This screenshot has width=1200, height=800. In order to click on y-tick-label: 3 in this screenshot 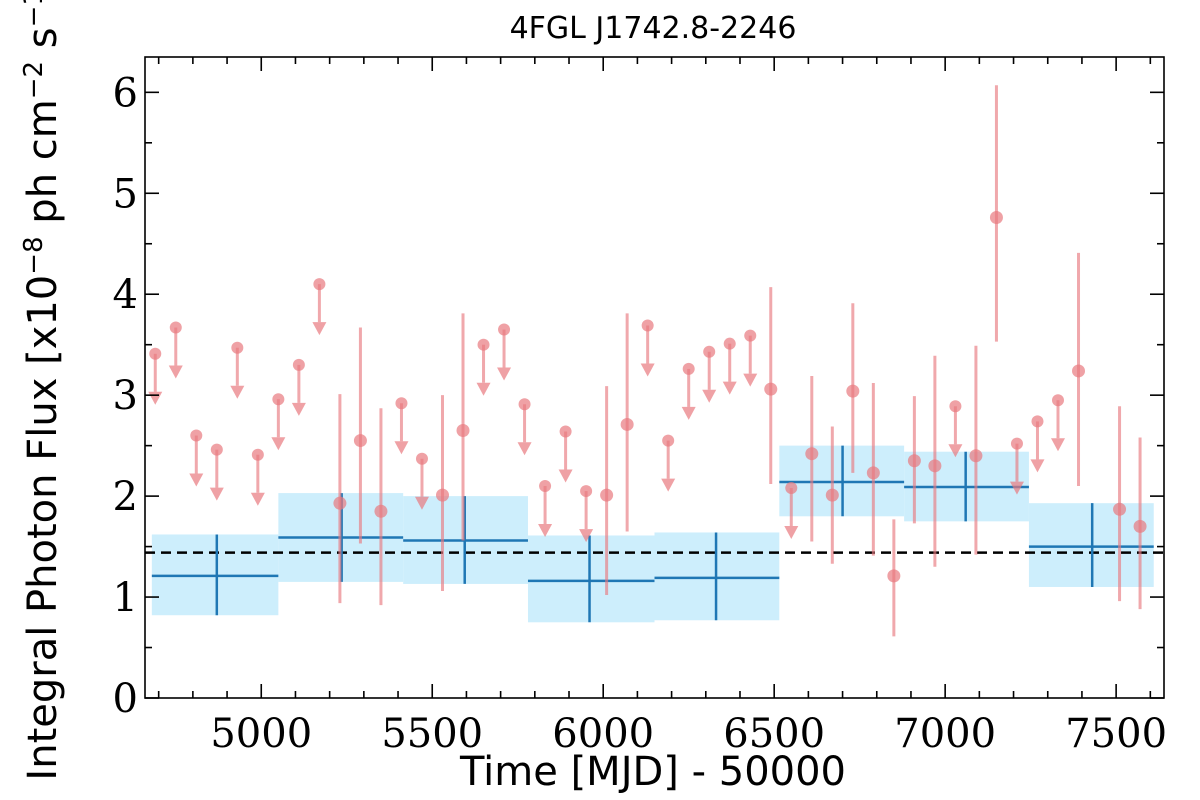, I will do `click(125, 396)`.